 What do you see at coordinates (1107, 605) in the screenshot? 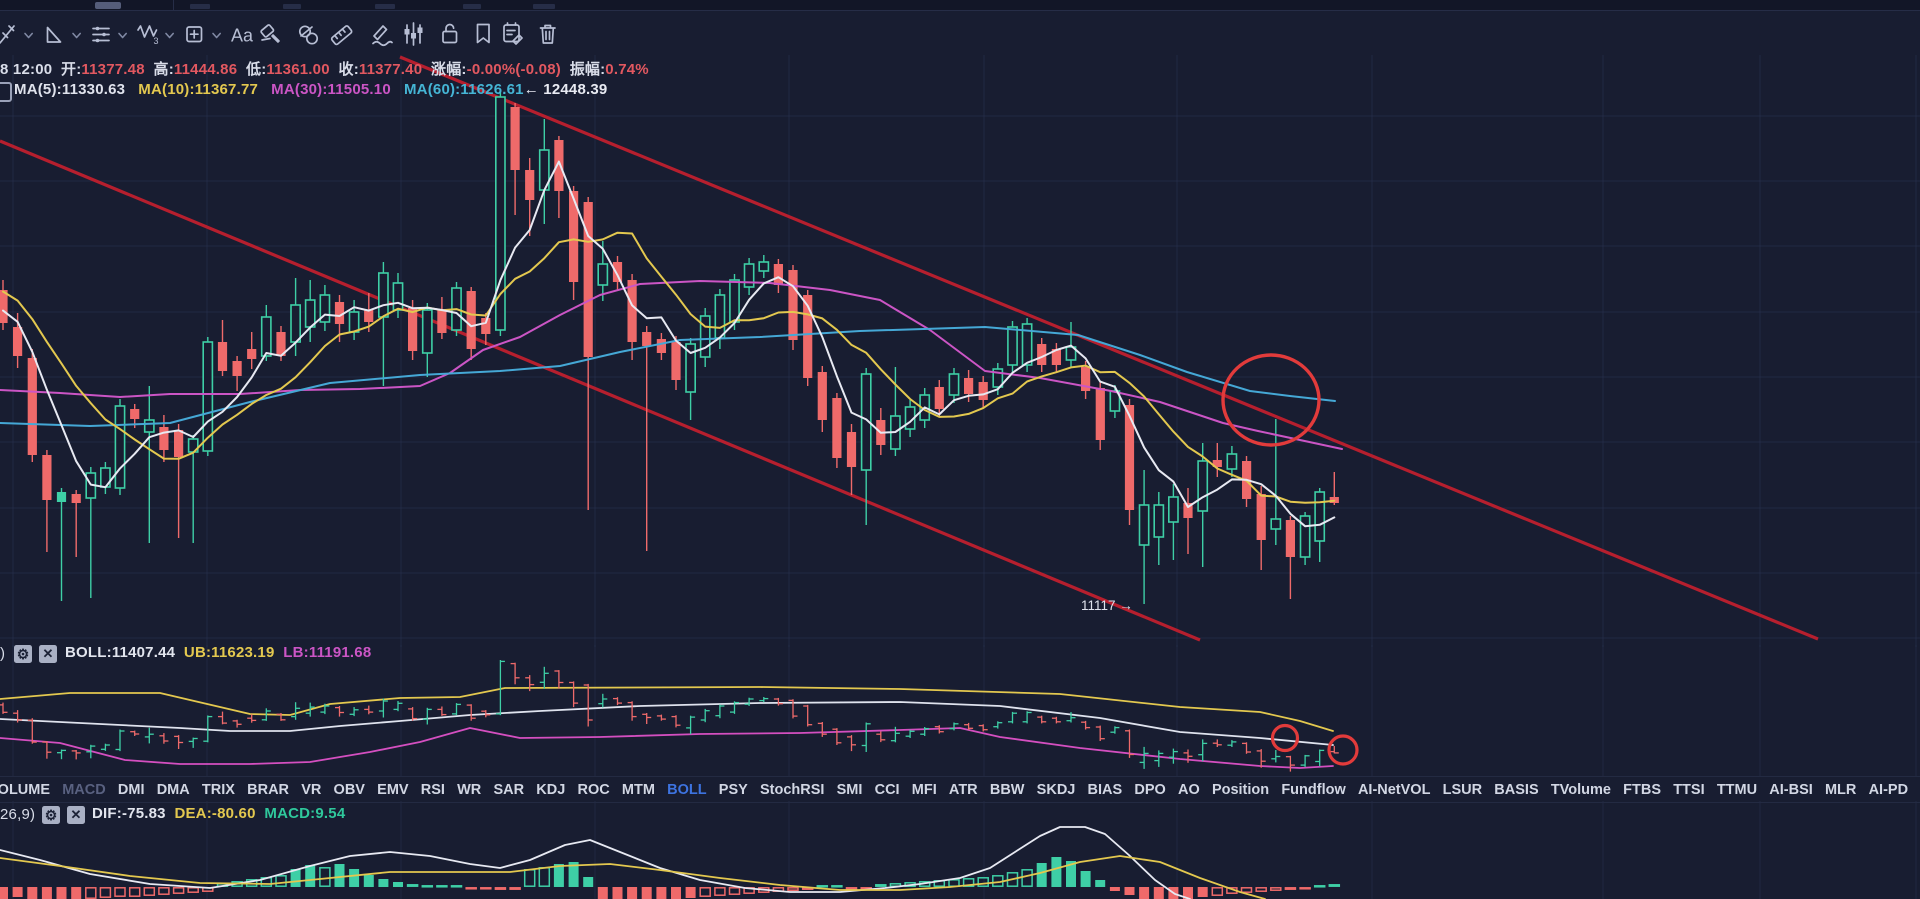
I see `svg-text: 11117 →` at bounding box center [1107, 605].